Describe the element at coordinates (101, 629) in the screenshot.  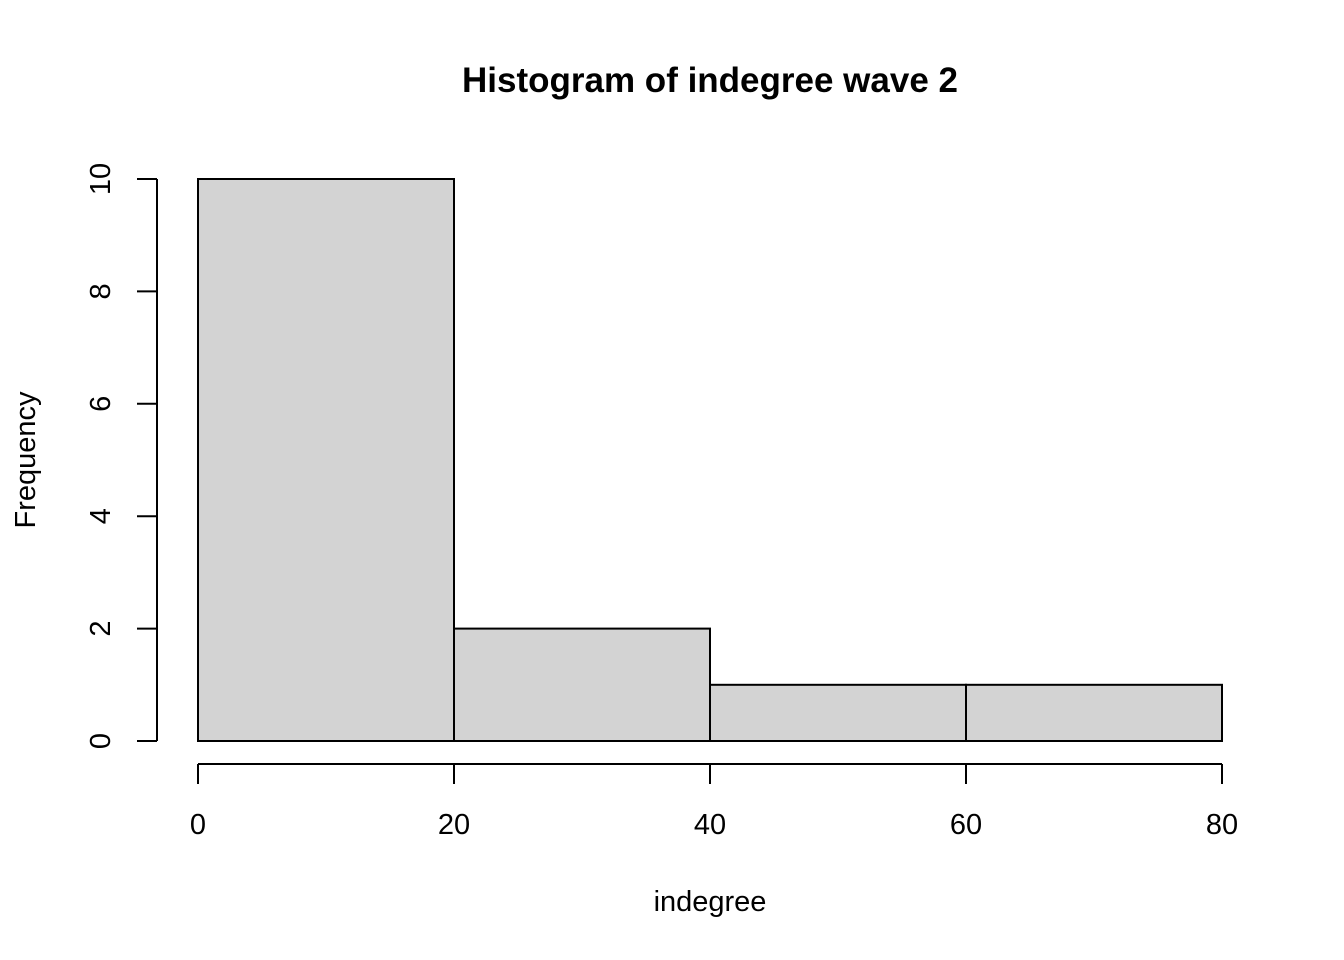
I see `y-tick-label-1: 2` at that location.